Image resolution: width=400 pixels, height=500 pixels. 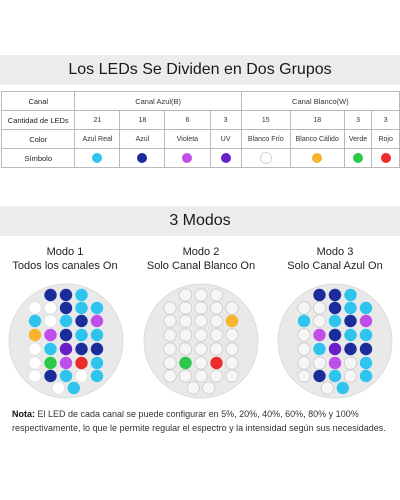 What do you see at coordinates (187, 139) in the screenshot?
I see `color-cell: Violeta` at bounding box center [187, 139].